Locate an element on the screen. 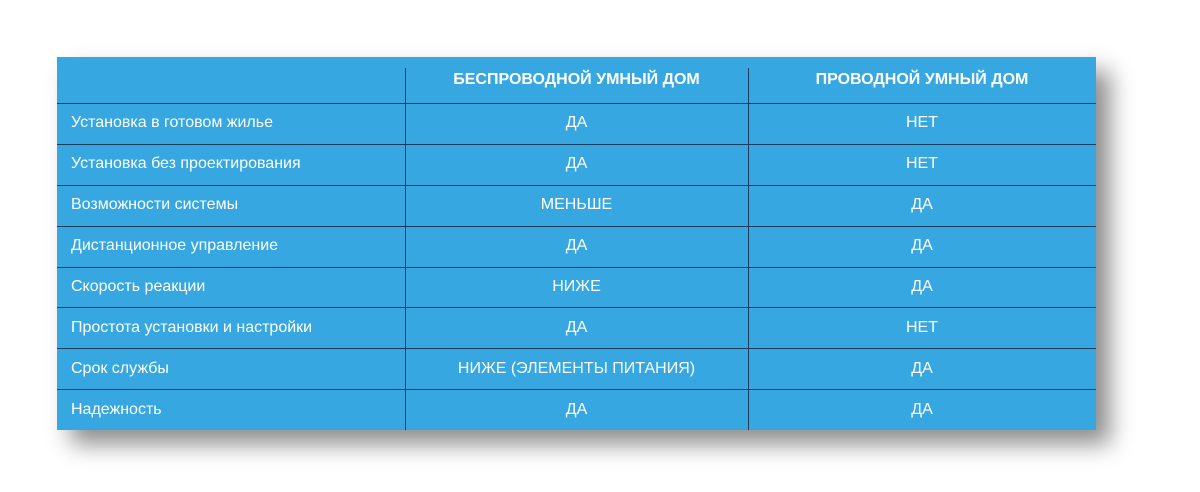  row-label: Скорость реакции is located at coordinates (138, 286).